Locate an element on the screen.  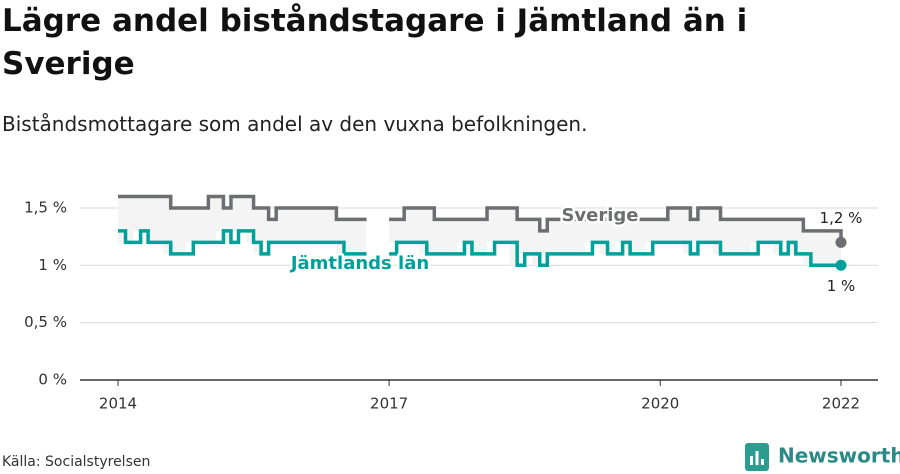
y-tick-label: 0 % is located at coordinates (52, 380).